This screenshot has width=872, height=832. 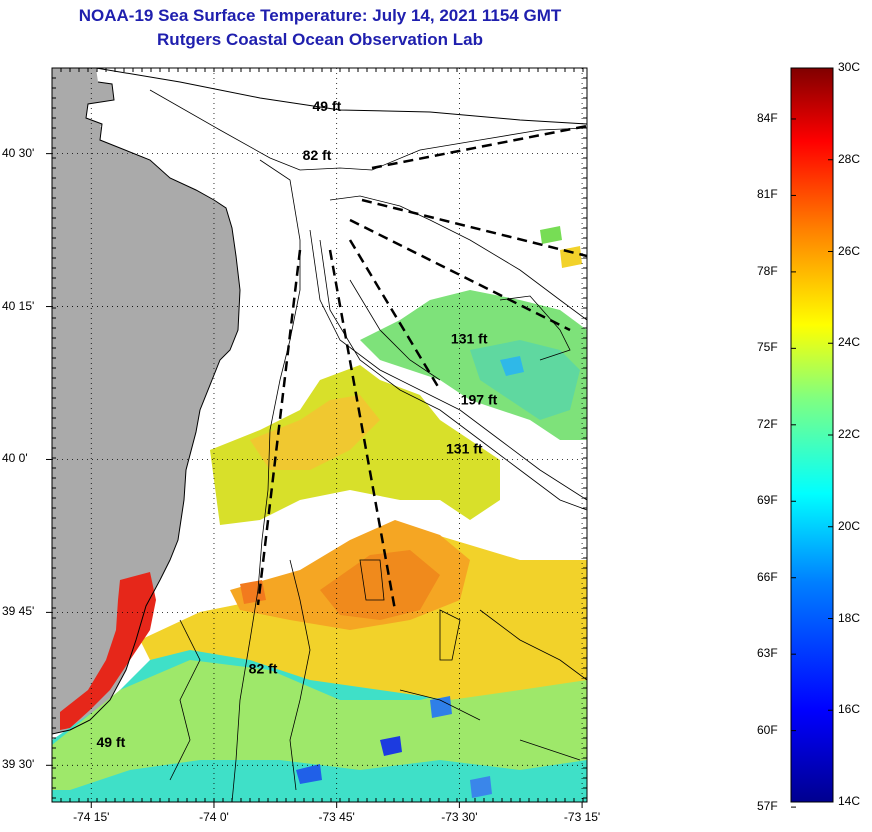 I want to click on celsius-label: 30C, so click(x=849, y=67).